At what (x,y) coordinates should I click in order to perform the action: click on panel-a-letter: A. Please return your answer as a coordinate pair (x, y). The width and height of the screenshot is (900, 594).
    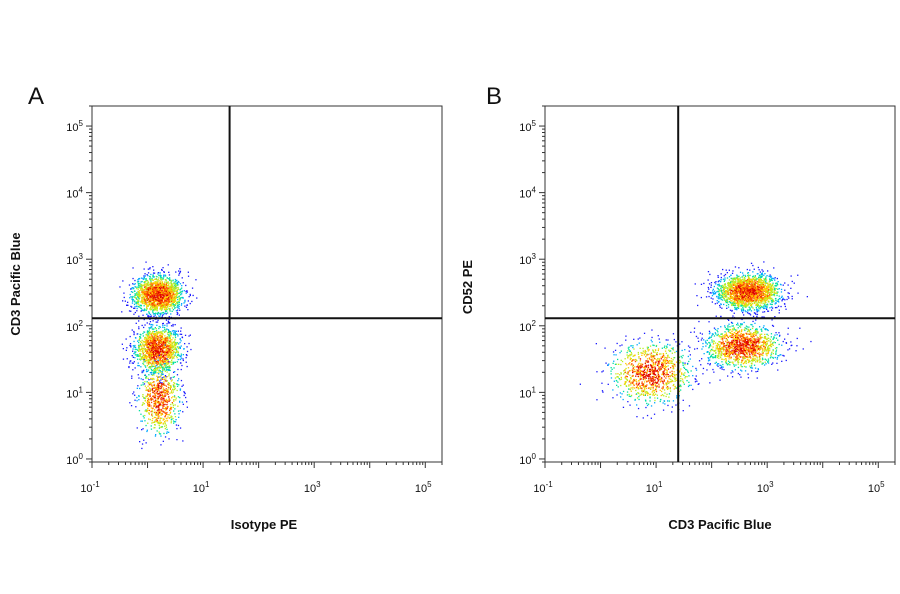
    Looking at the image, I should click on (36, 96).